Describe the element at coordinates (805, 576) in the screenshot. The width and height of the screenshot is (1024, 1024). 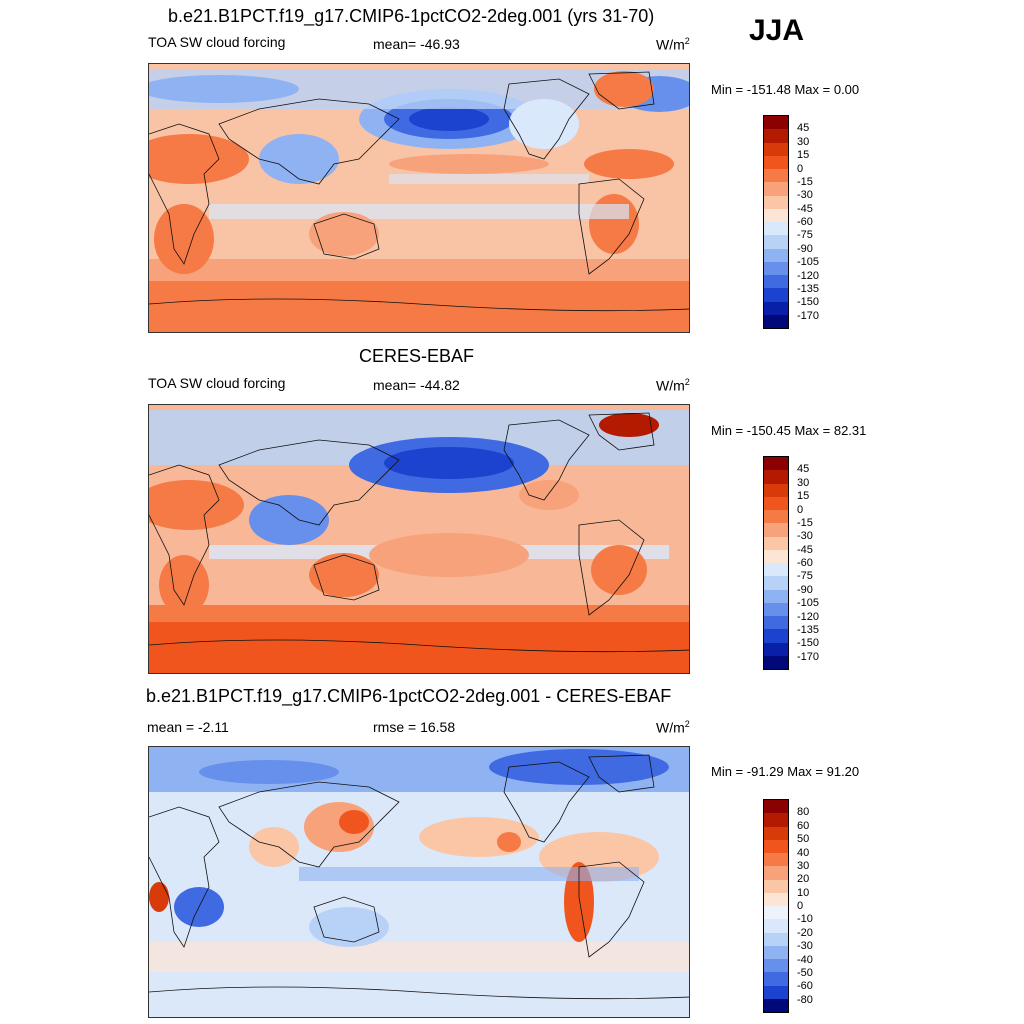
I see `colorbar-tick-label: -75` at that location.